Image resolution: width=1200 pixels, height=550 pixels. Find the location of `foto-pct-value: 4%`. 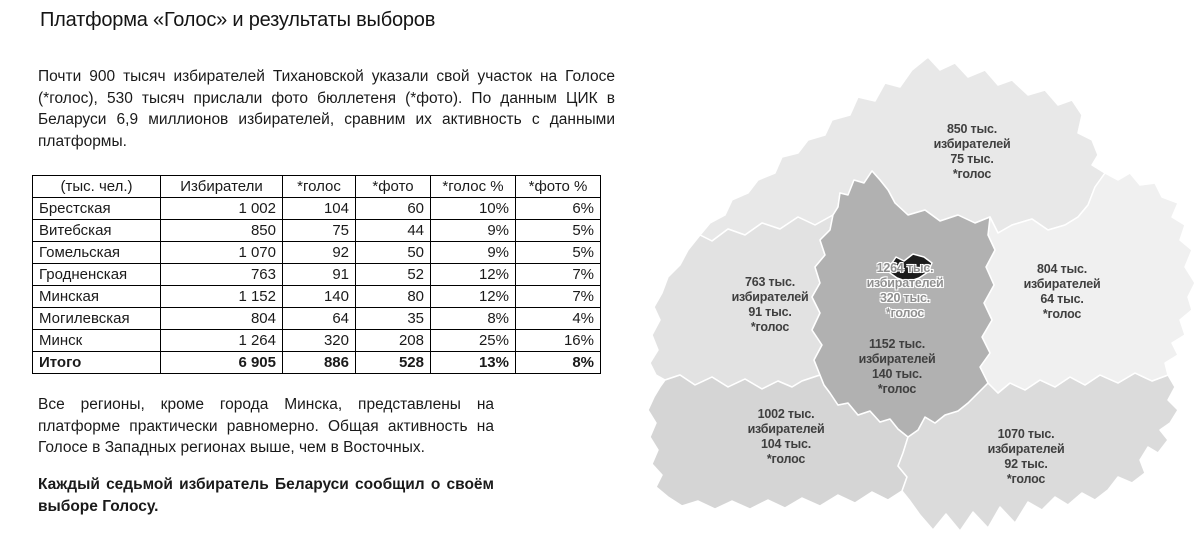

foto-pct-value: 4% is located at coordinates (558, 318).